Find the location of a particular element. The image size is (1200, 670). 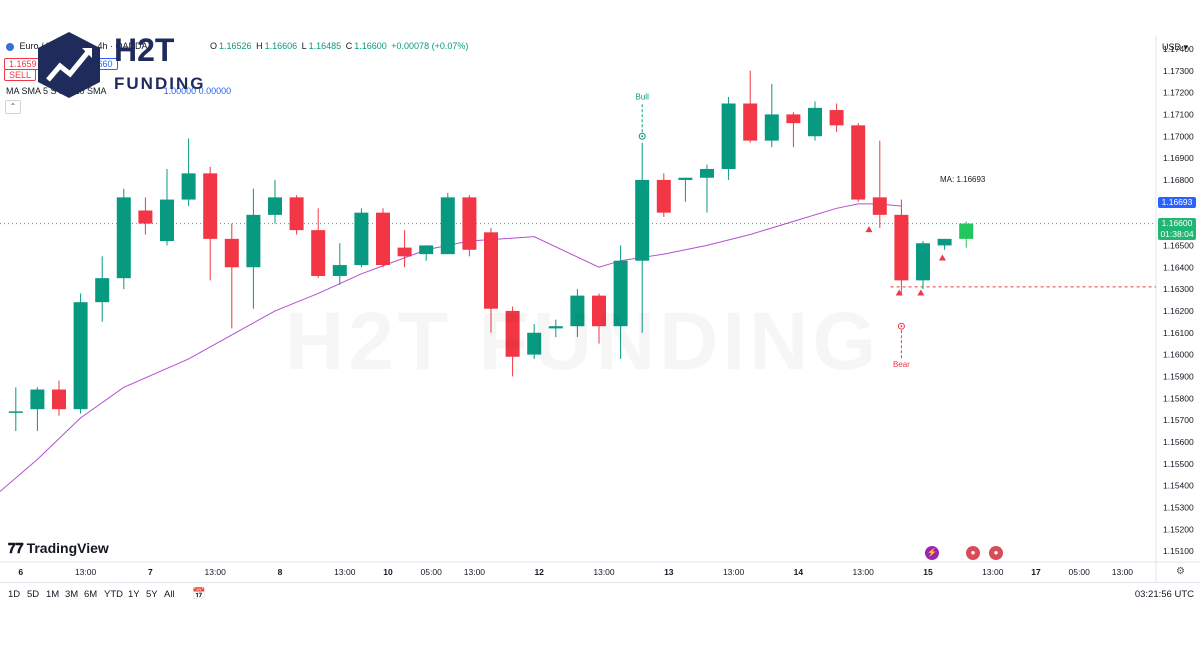

bar-countdown: 01:38:04 is located at coordinates (1177, 233).